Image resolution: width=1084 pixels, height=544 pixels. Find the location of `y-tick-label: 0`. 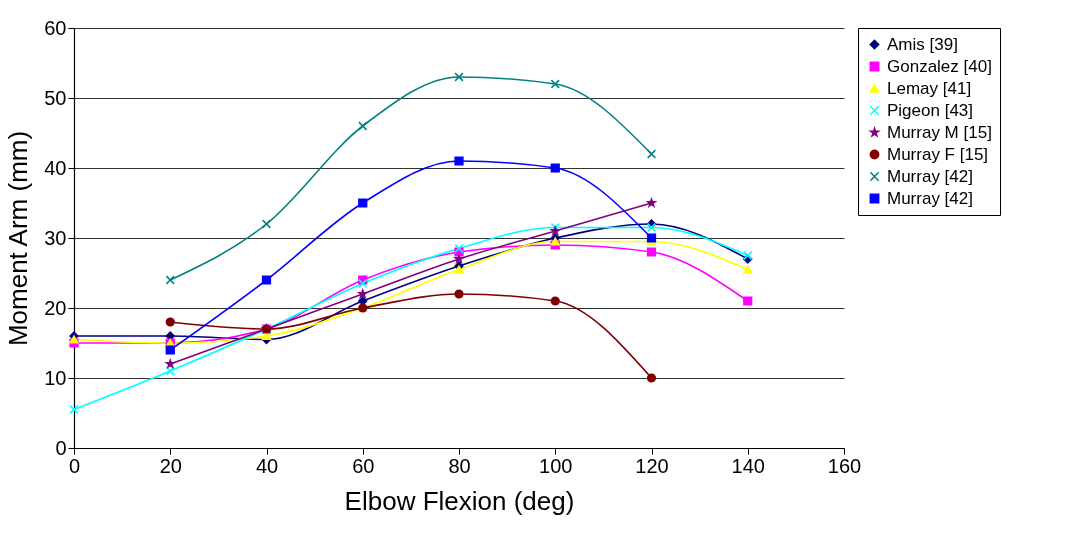

y-tick-label: 0 is located at coordinates (61, 447).